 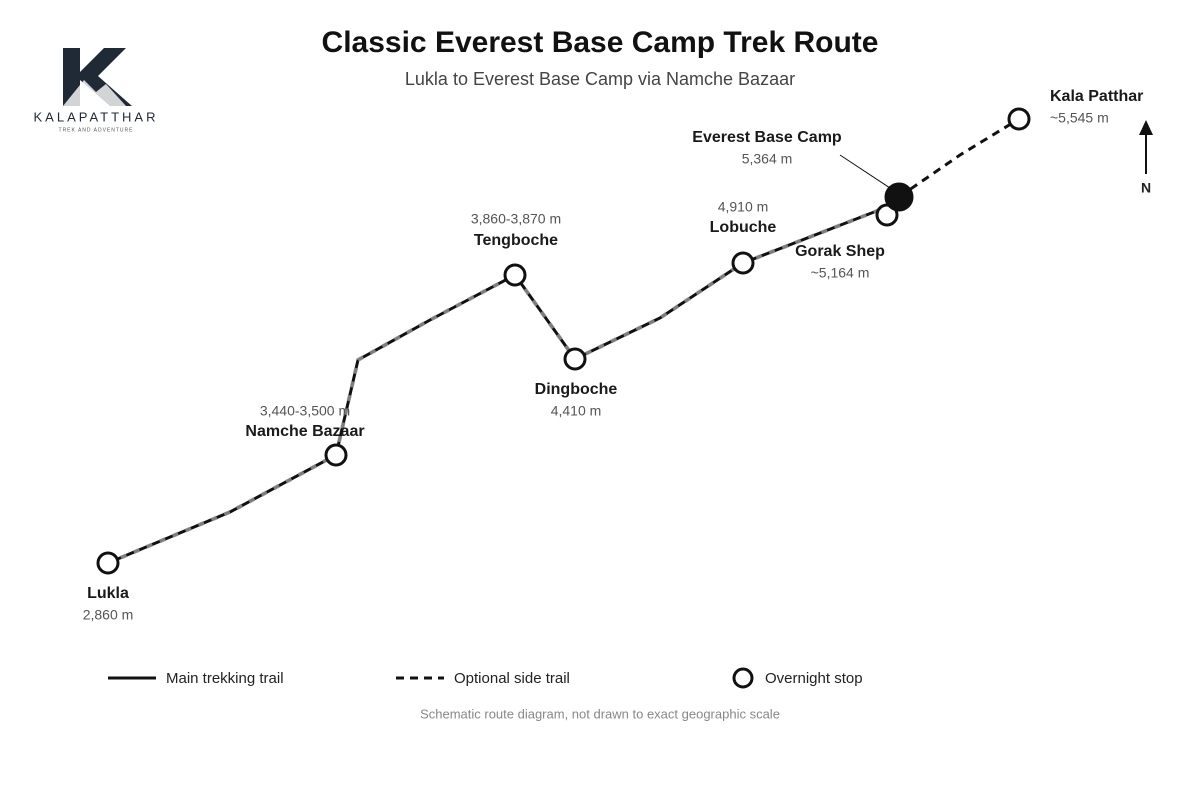 What do you see at coordinates (814, 678) in the screenshot?
I see `legend-label: Overnight stop` at bounding box center [814, 678].